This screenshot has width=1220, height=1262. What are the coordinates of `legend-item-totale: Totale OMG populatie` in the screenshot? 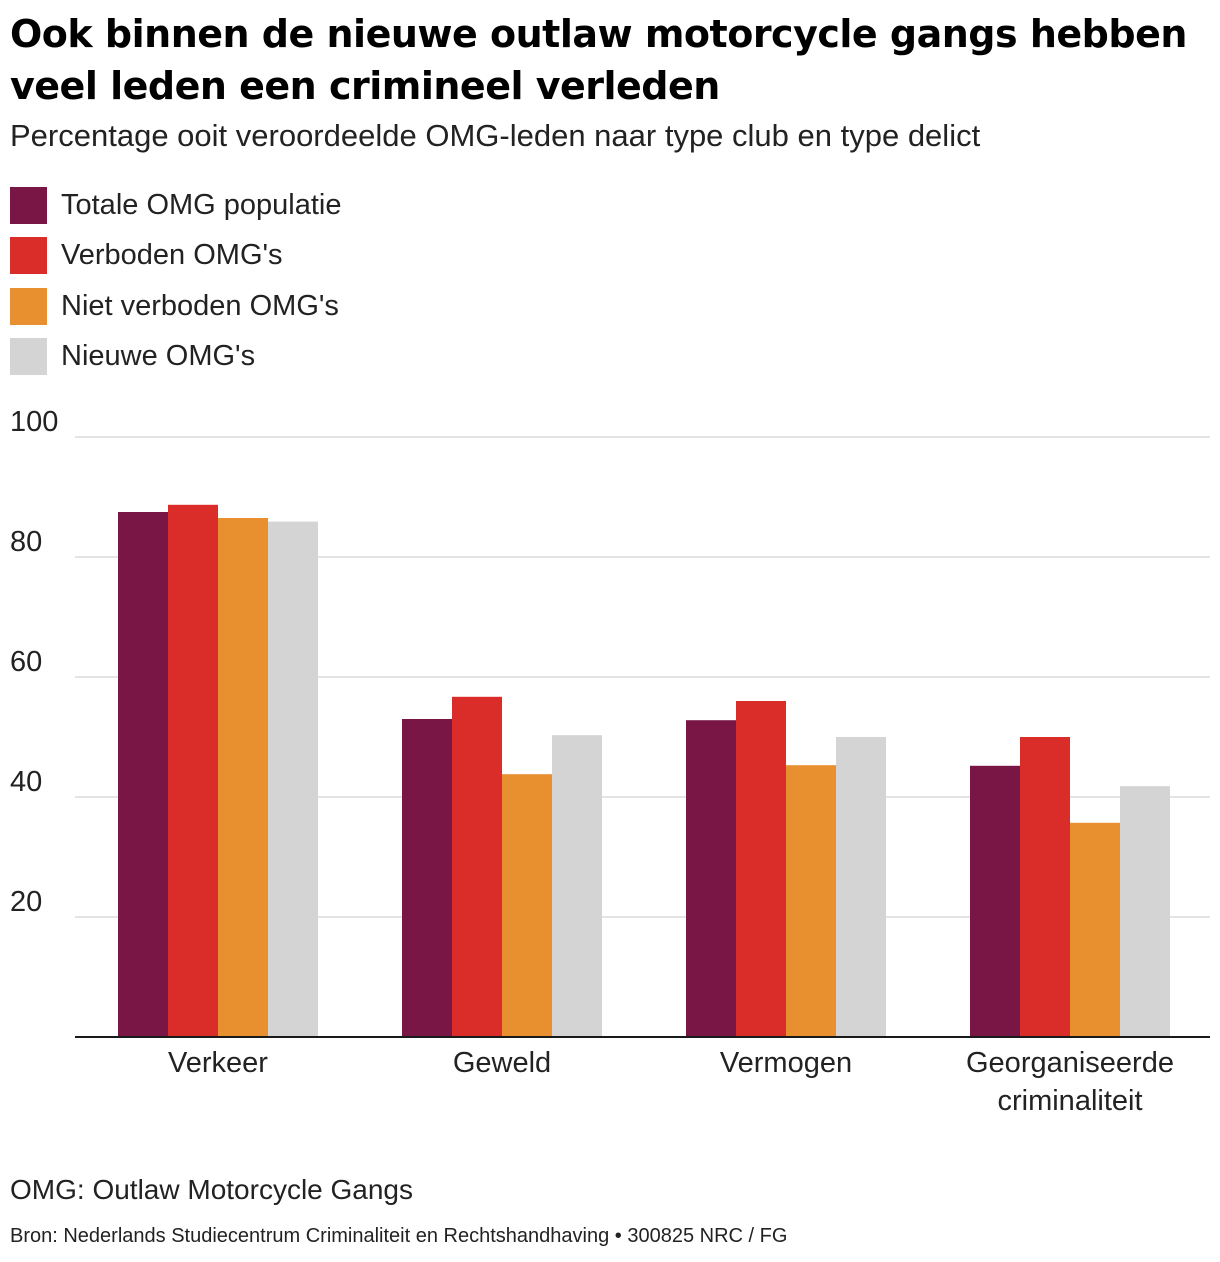 It's located at (175, 205).